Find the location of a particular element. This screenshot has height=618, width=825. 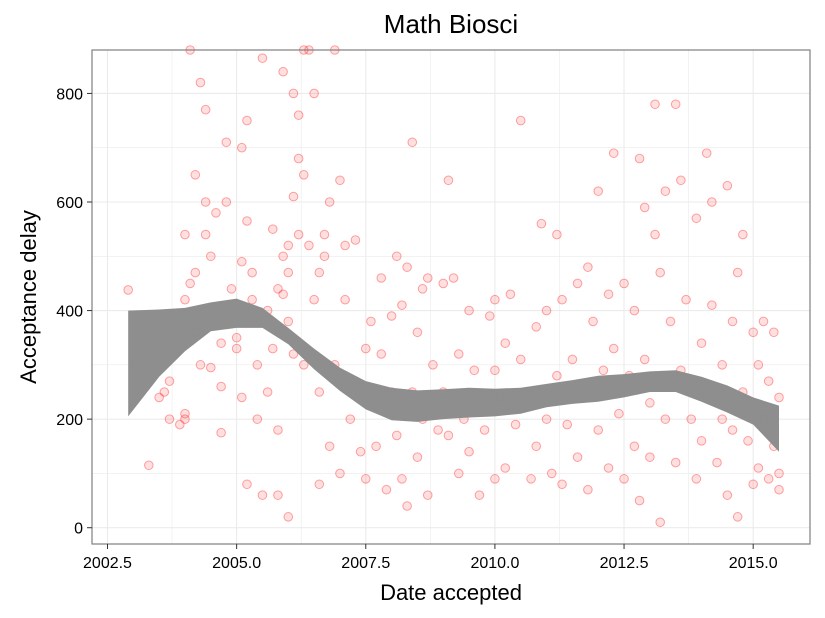

y-tick-label: 800 is located at coordinates (69, 94).